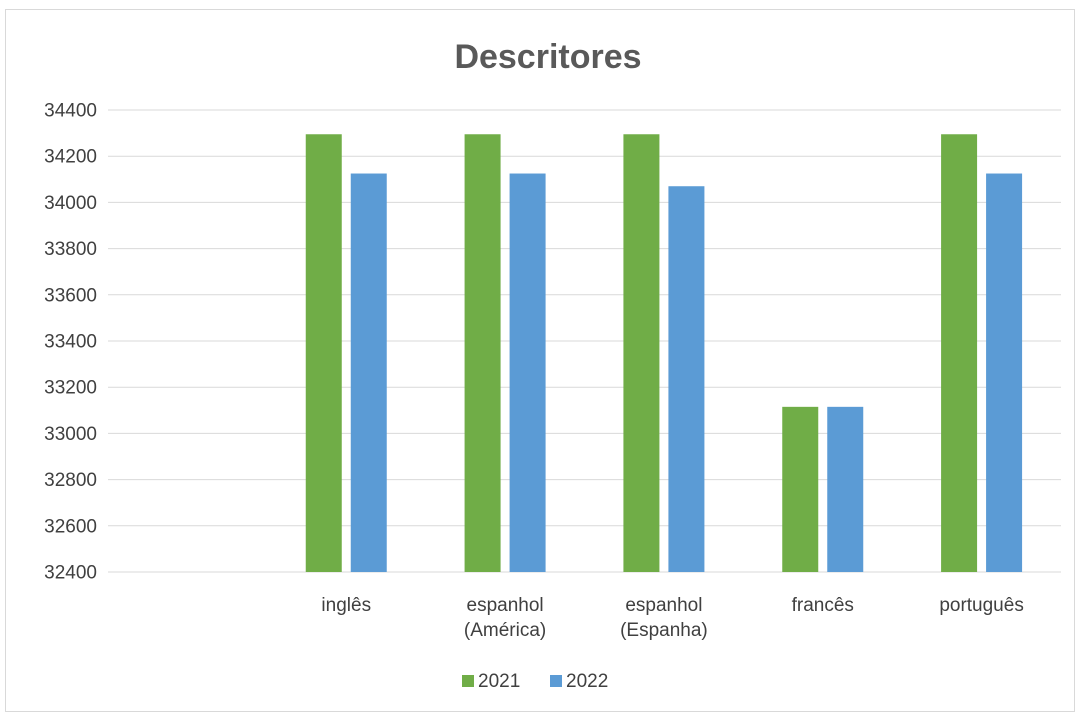 This screenshot has width=1081, height=715. I want to click on x-category-label: (América), so click(505, 630).